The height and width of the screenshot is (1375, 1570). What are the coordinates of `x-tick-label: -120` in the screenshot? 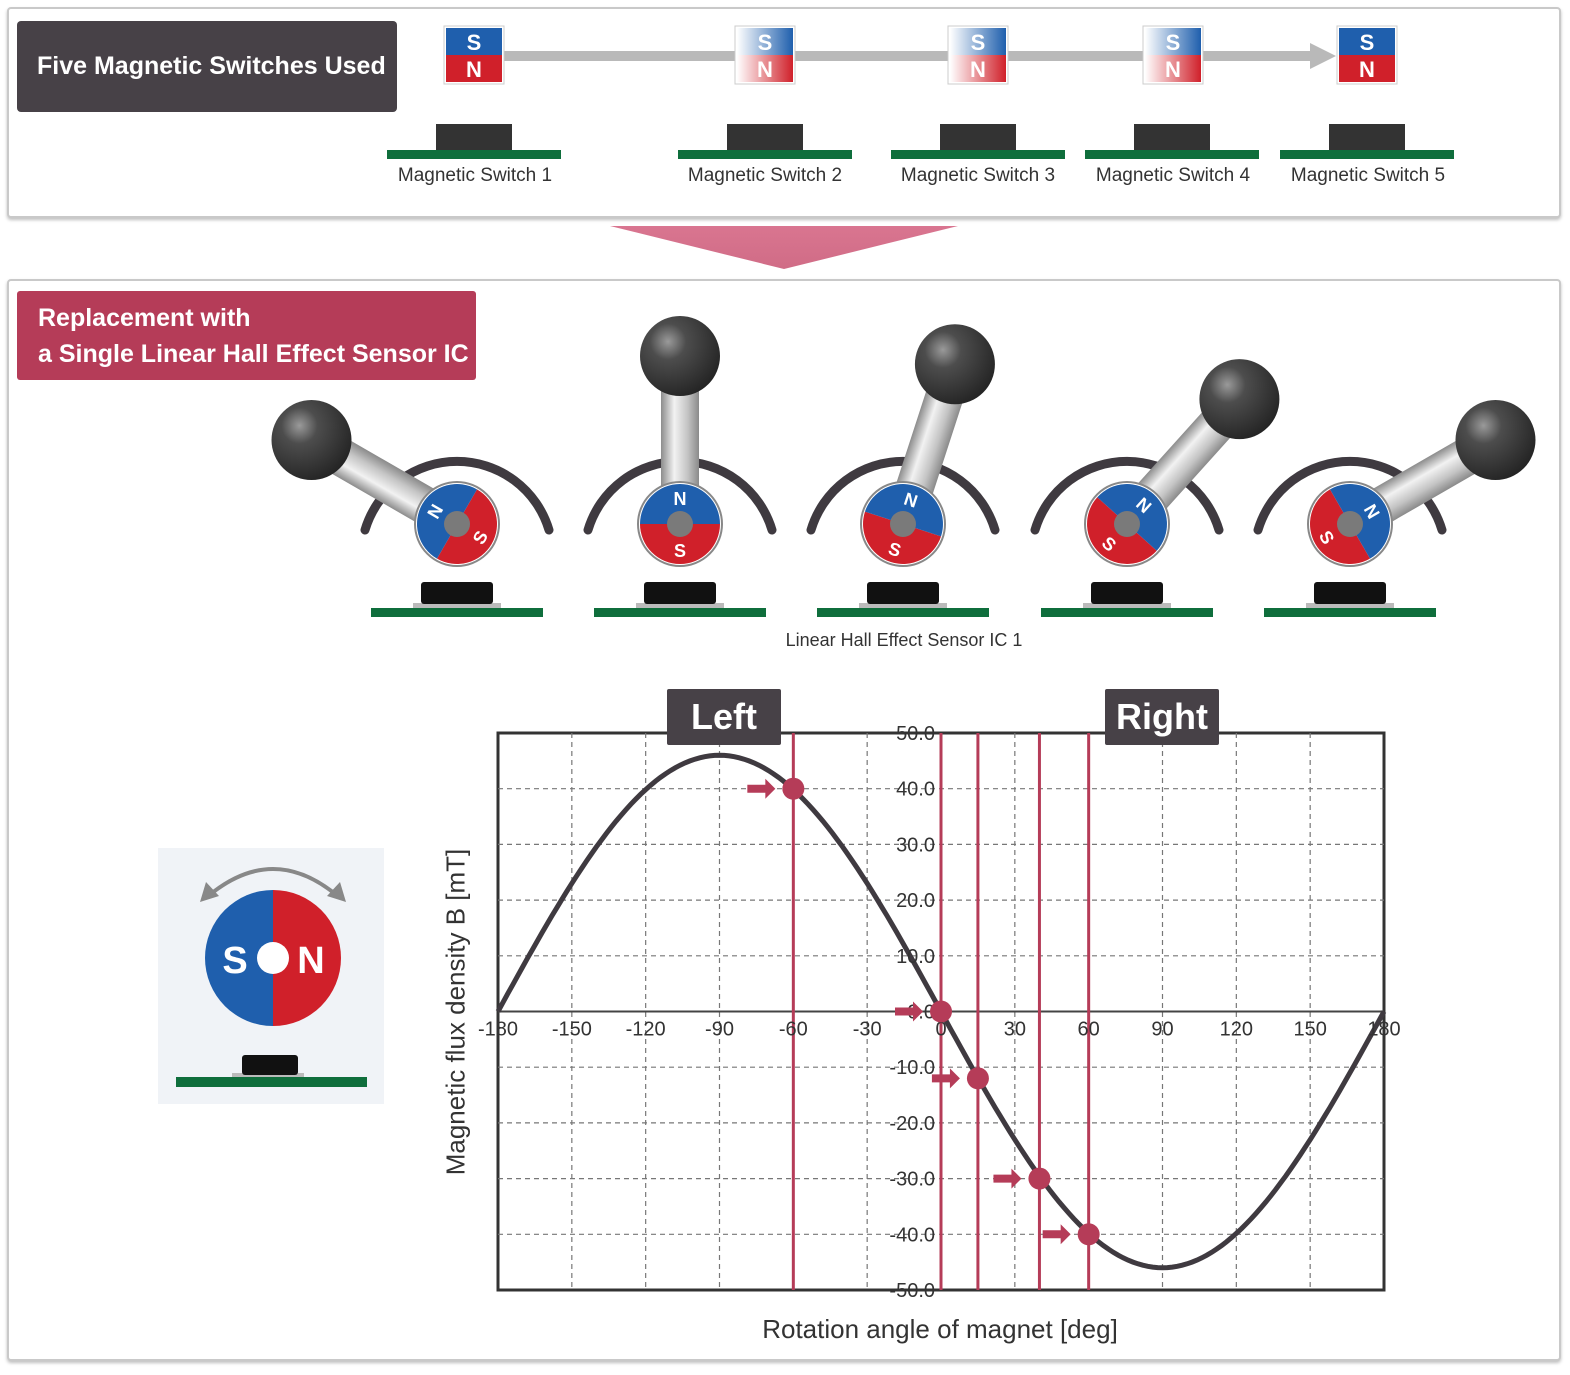 It's located at (646, 1030).